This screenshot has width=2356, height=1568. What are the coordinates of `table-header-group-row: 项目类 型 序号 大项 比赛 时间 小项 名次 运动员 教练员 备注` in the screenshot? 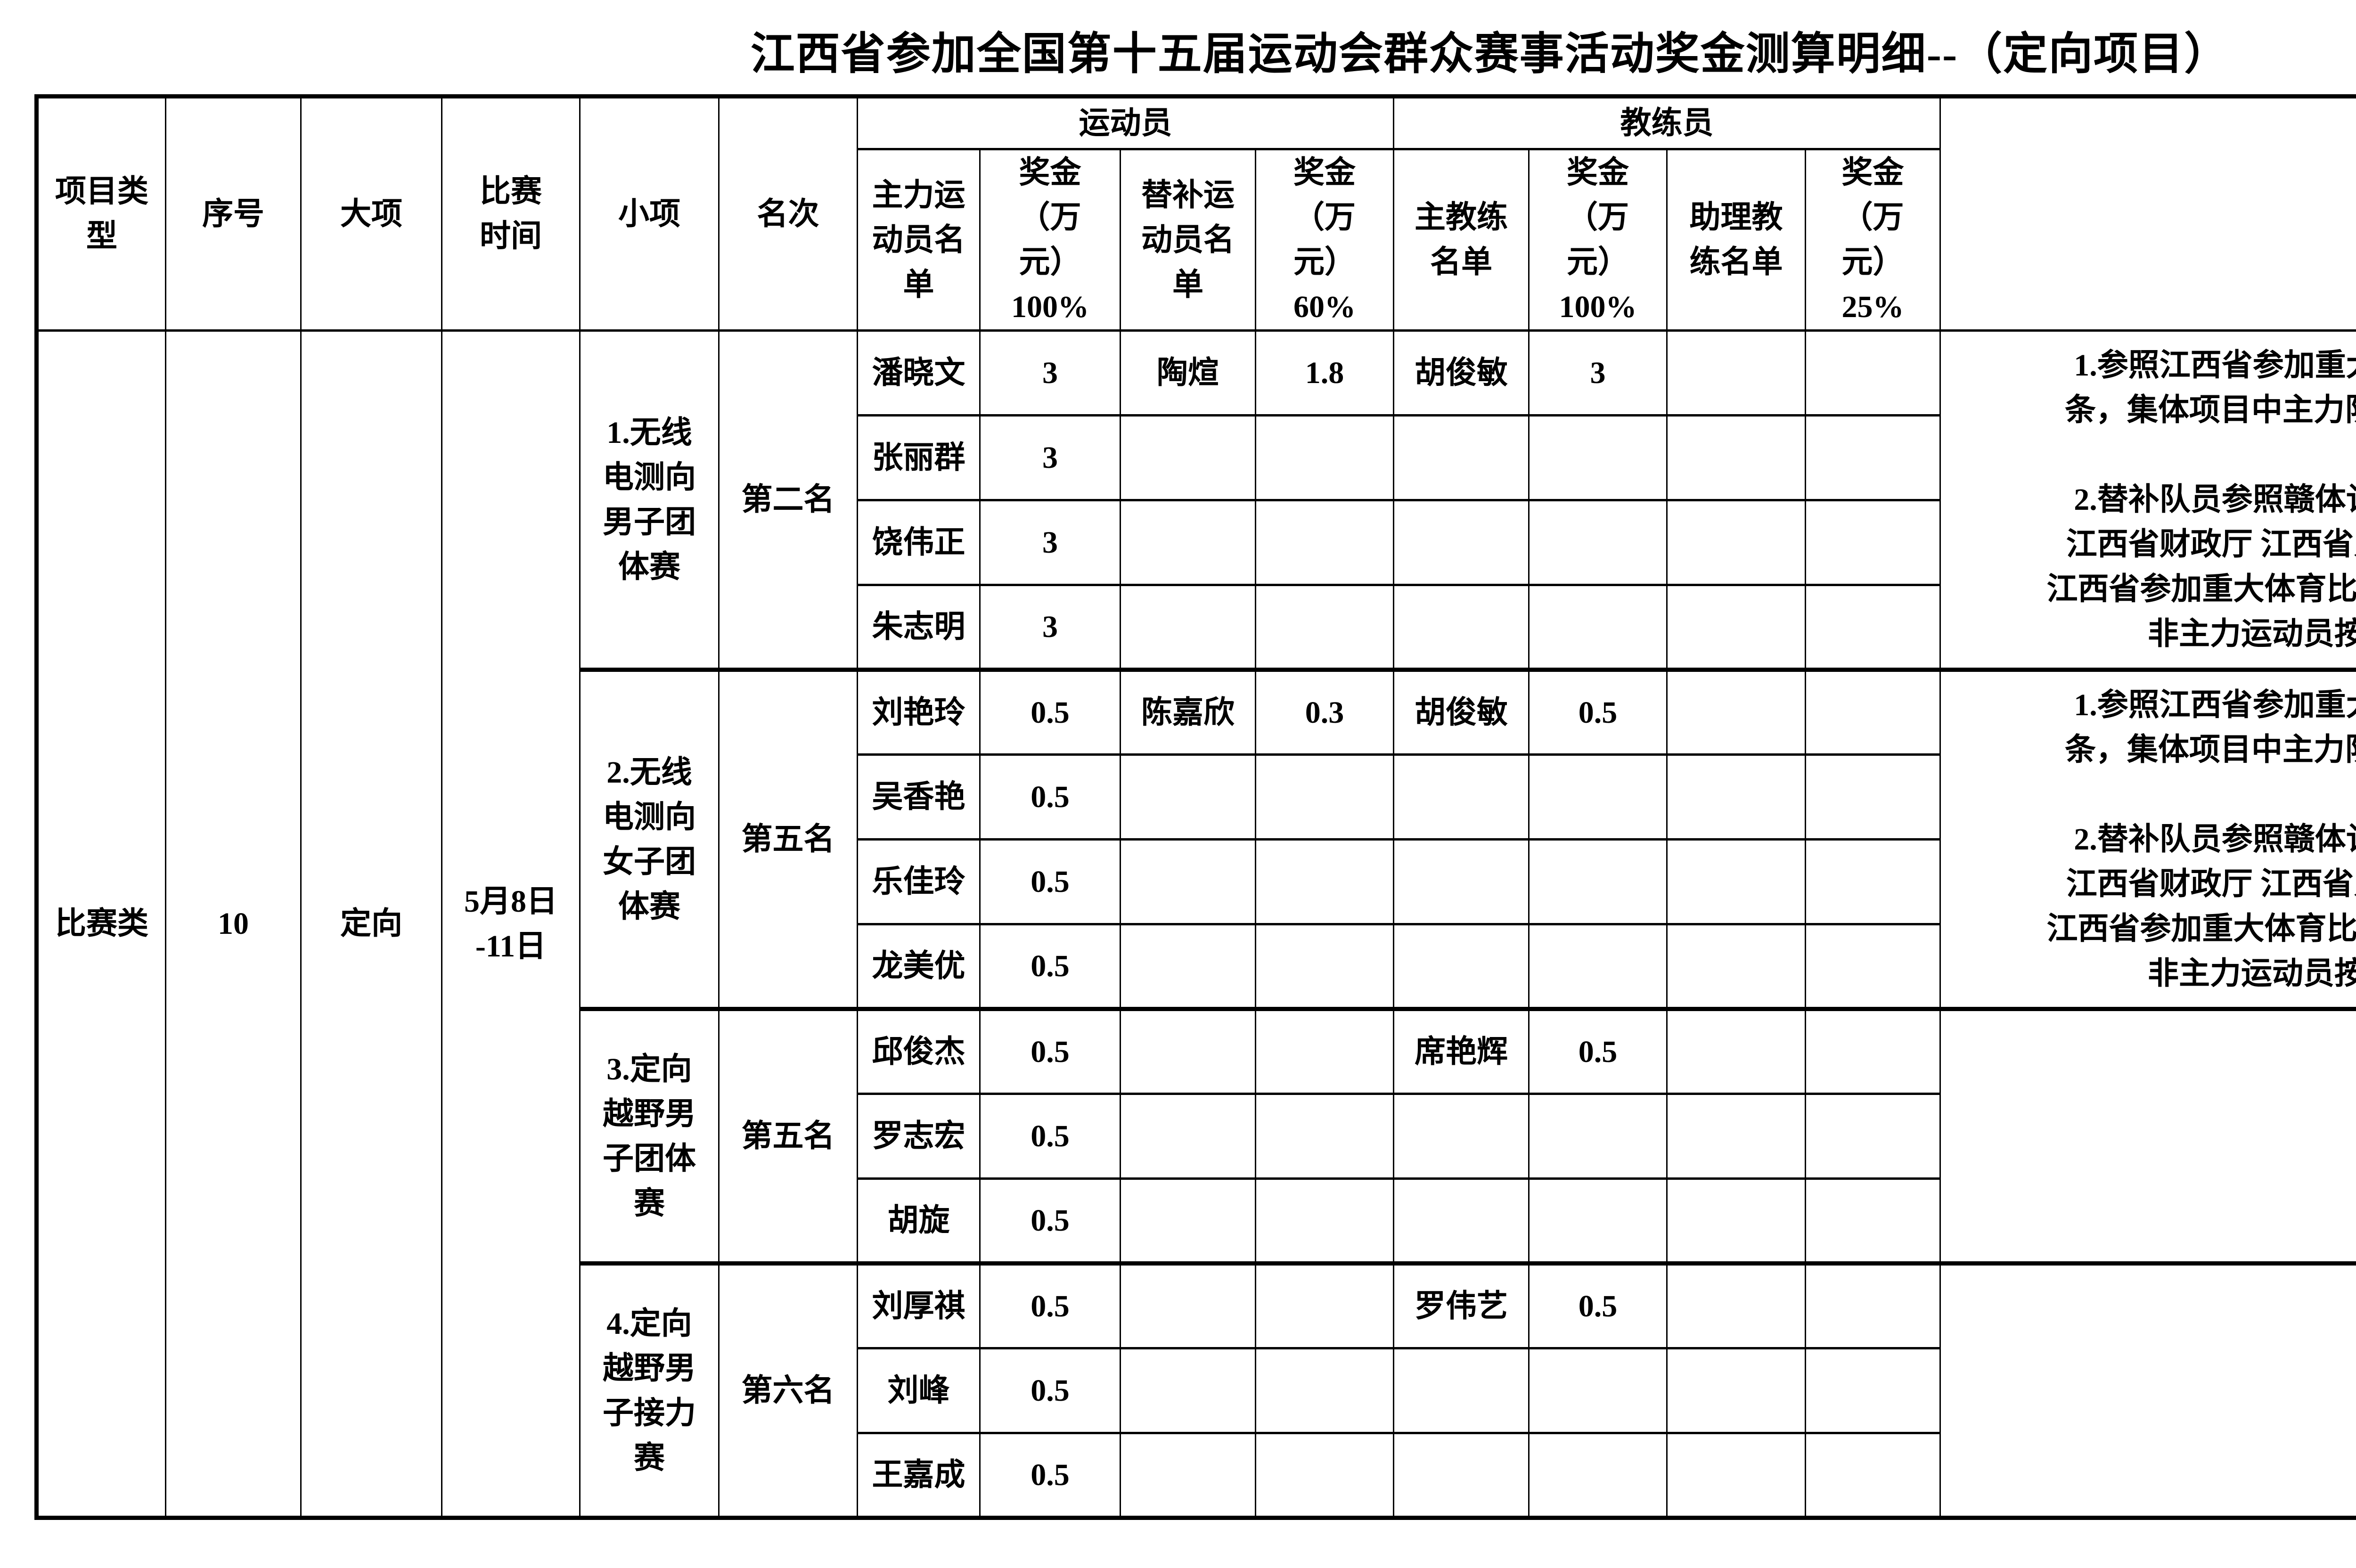 It's located at (1196, 213).